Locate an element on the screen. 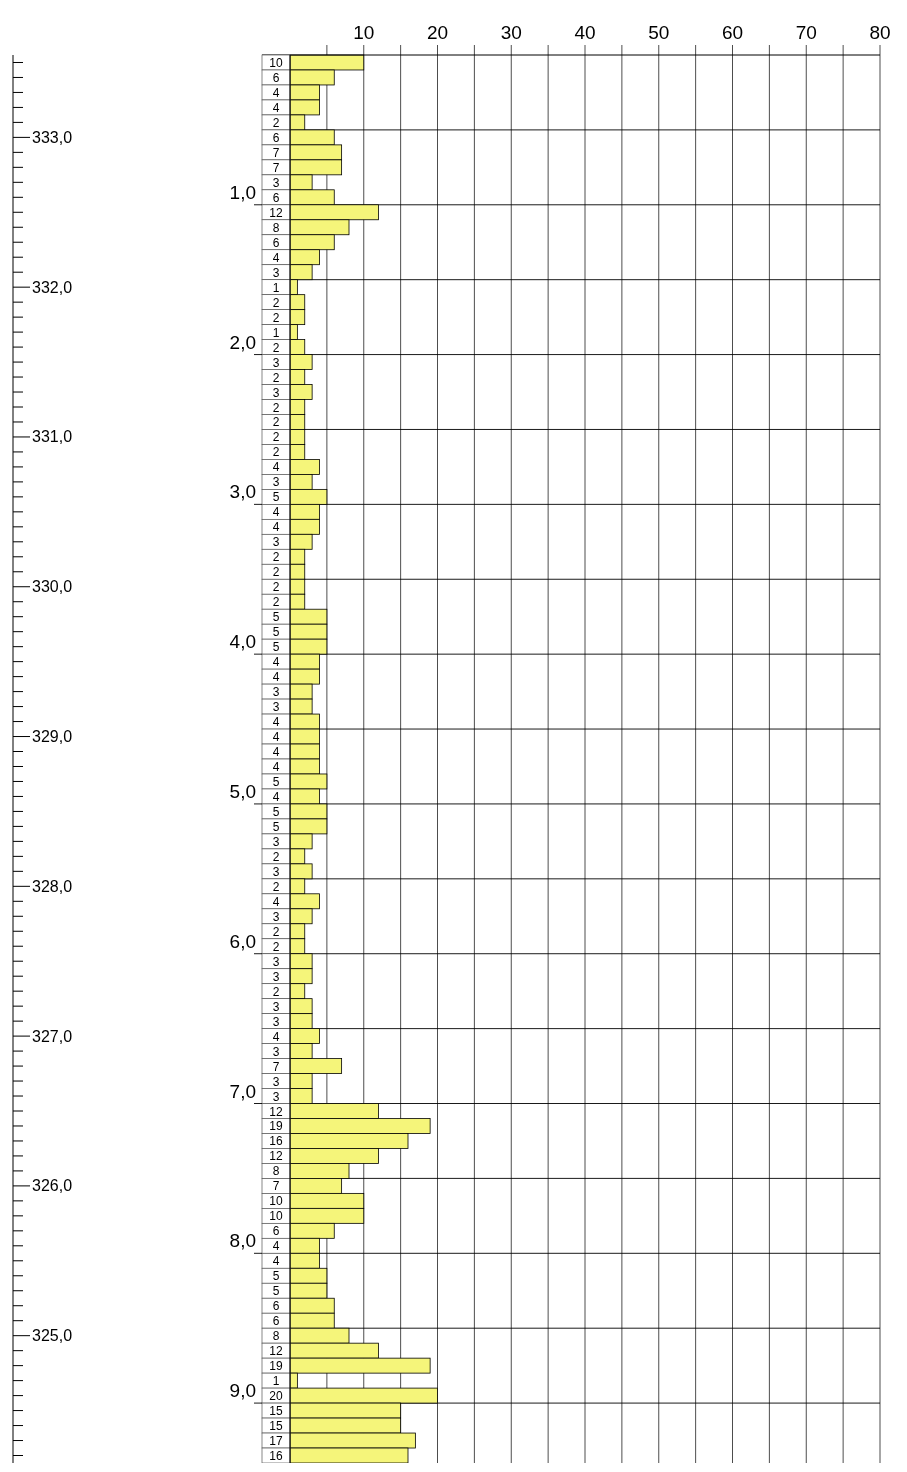 The width and height of the screenshot is (907, 1472). y-tick-label: 1,0 is located at coordinates (242, 192).